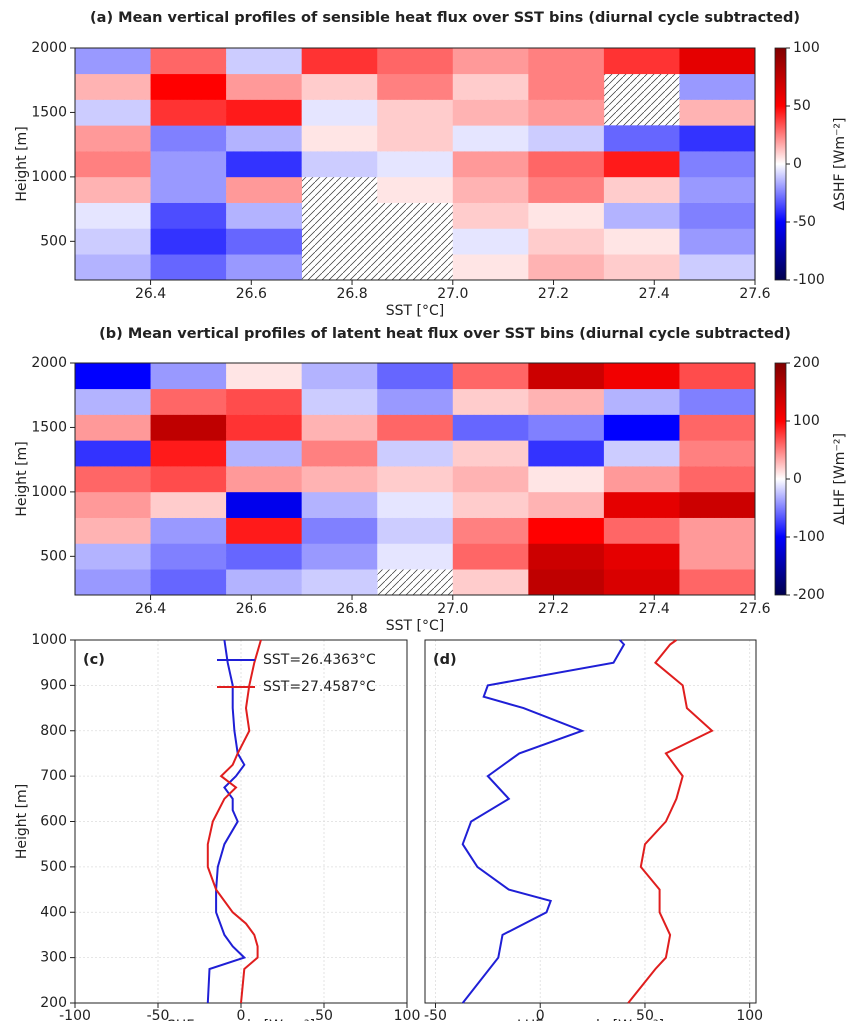 The image size is (858, 1021). Describe the element at coordinates (840, 479) in the screenshot. I see `colorbar-label: ΔLHF [Wm⁻²]` at that location.